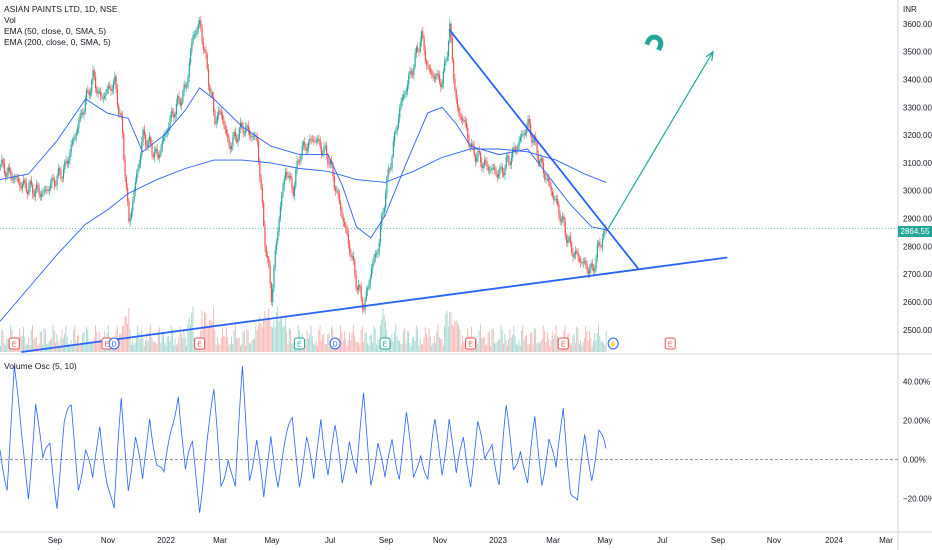 The image size is (932, 550). What do you see at coordinates (61, 9) in the screenshot?
I see `symbol-title: ASIAN PAINTS LTD, 1D, NSE` at bounding box center [61, 9].